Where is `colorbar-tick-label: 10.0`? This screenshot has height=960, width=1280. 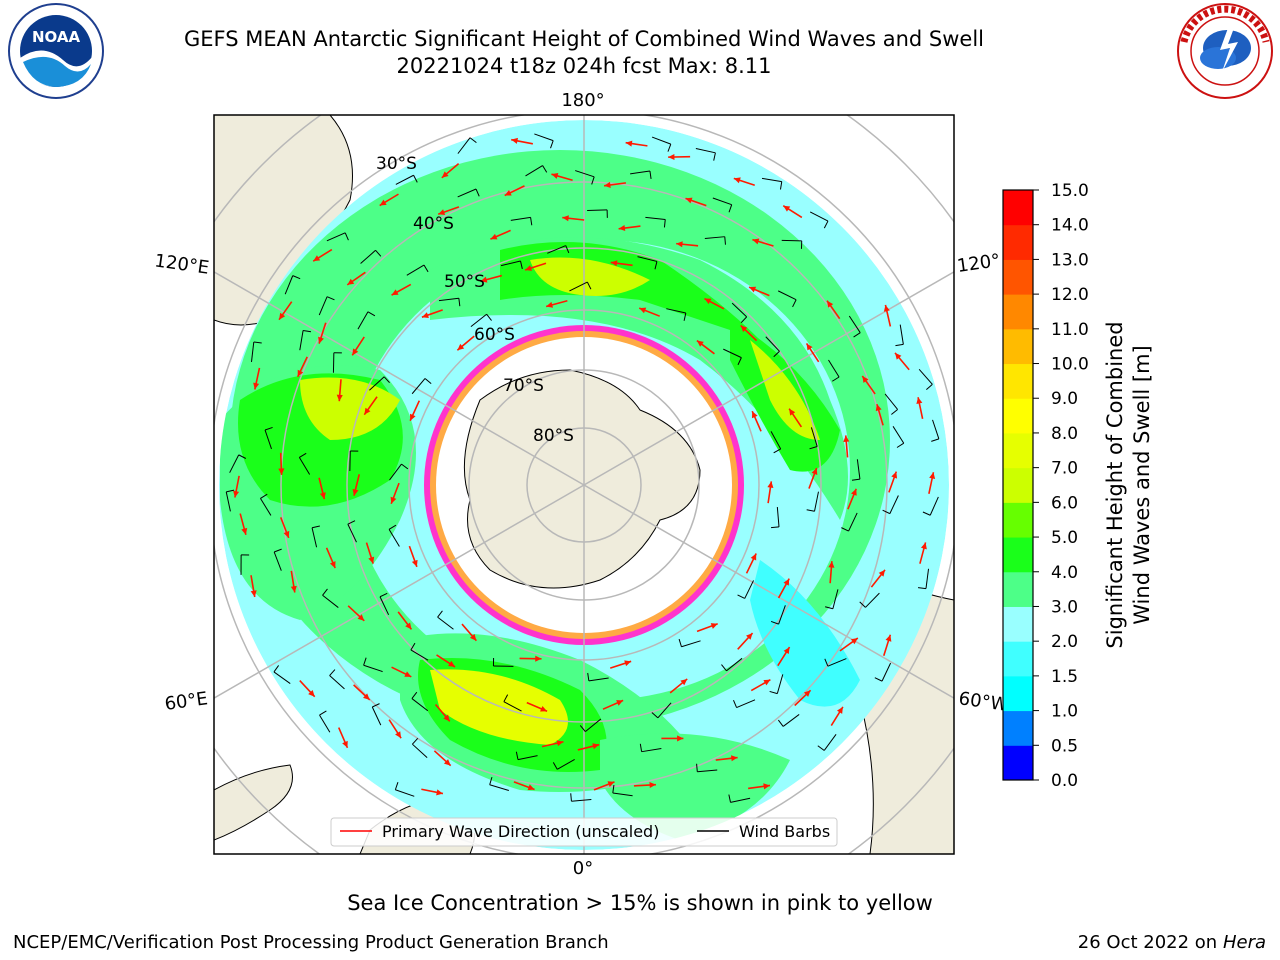 colorbar-tick-label: 10.0 is located at coordinates (1070, 365).